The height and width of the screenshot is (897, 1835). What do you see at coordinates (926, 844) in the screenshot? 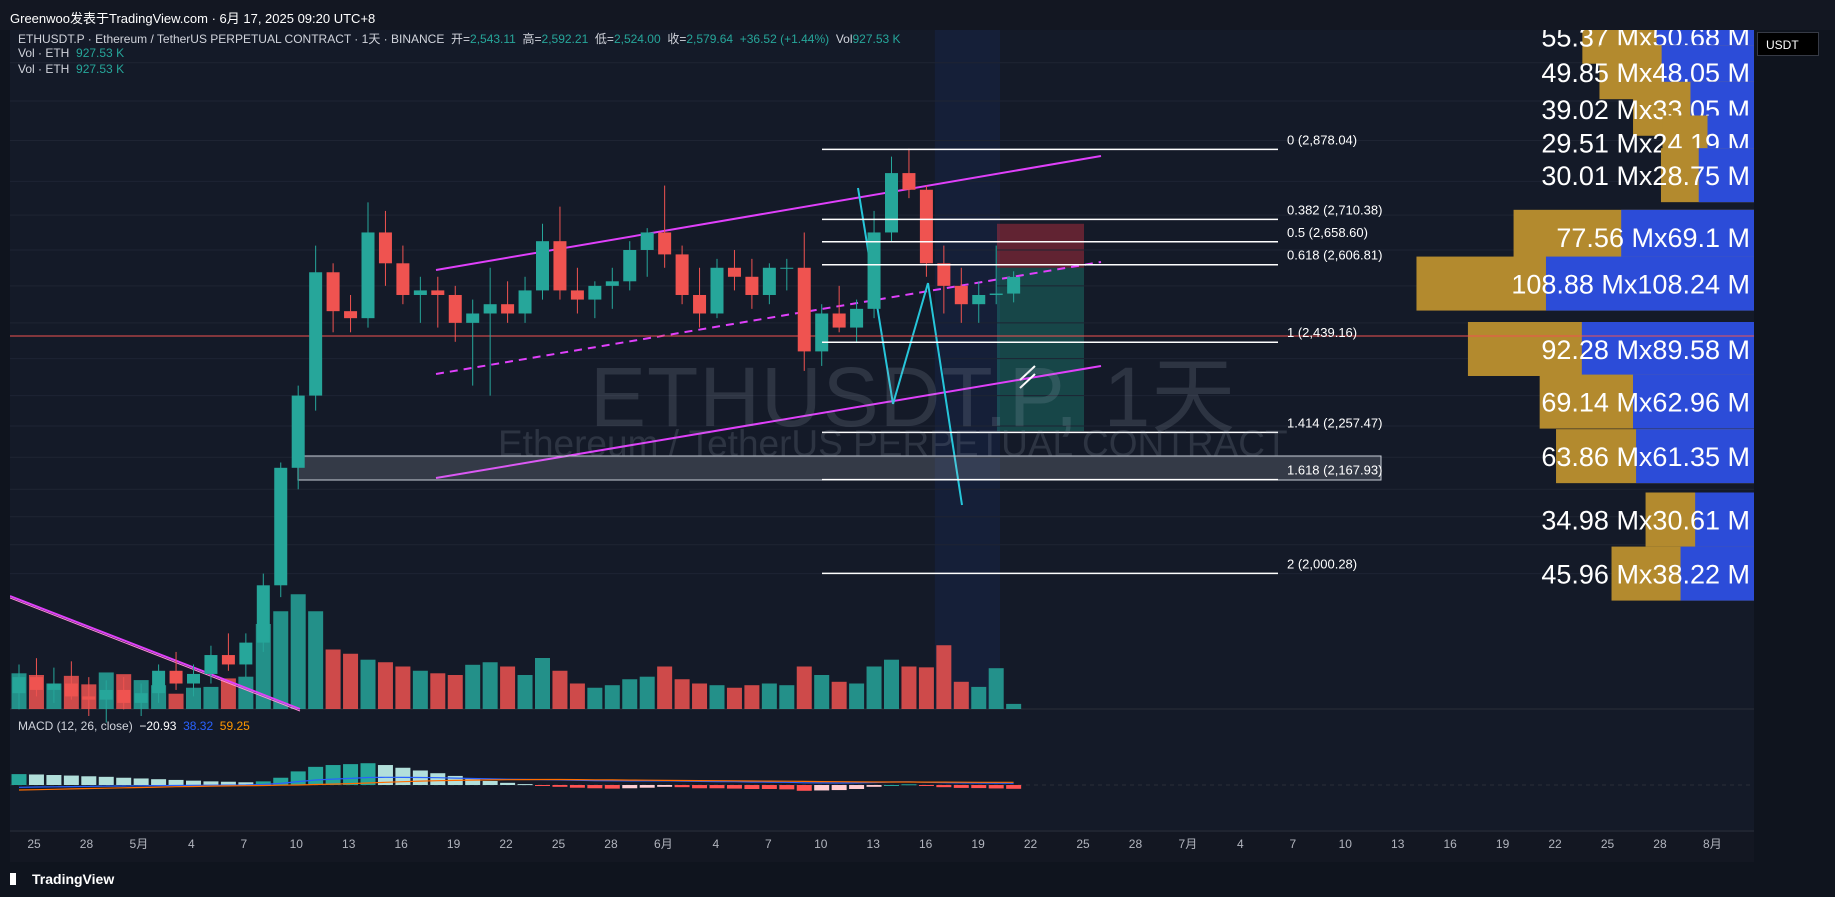
I see `time-tick-label: 16` at bounding box center [926, 844].